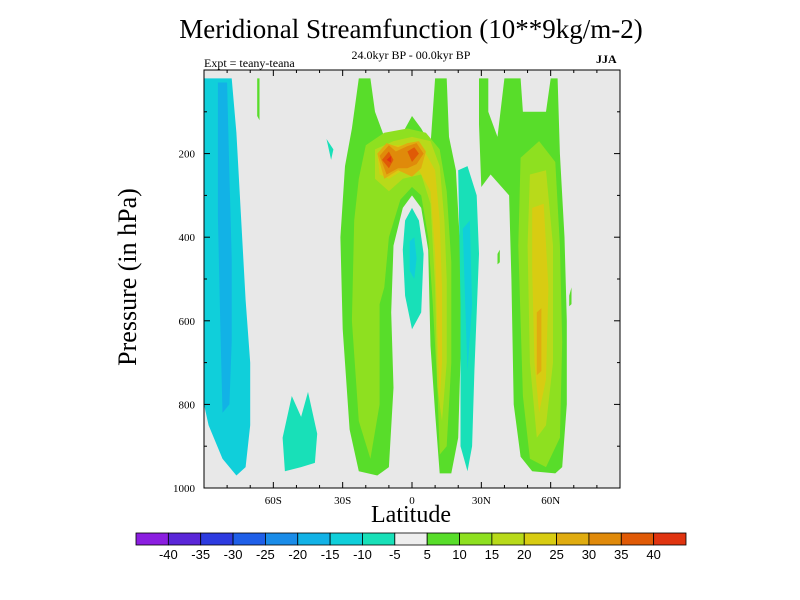 The image size is (800, 600). What do you see at coordinates (411, 515) in the screenshot?
I see `x-axis-label: Latitude` at bounding box center [411, 515].